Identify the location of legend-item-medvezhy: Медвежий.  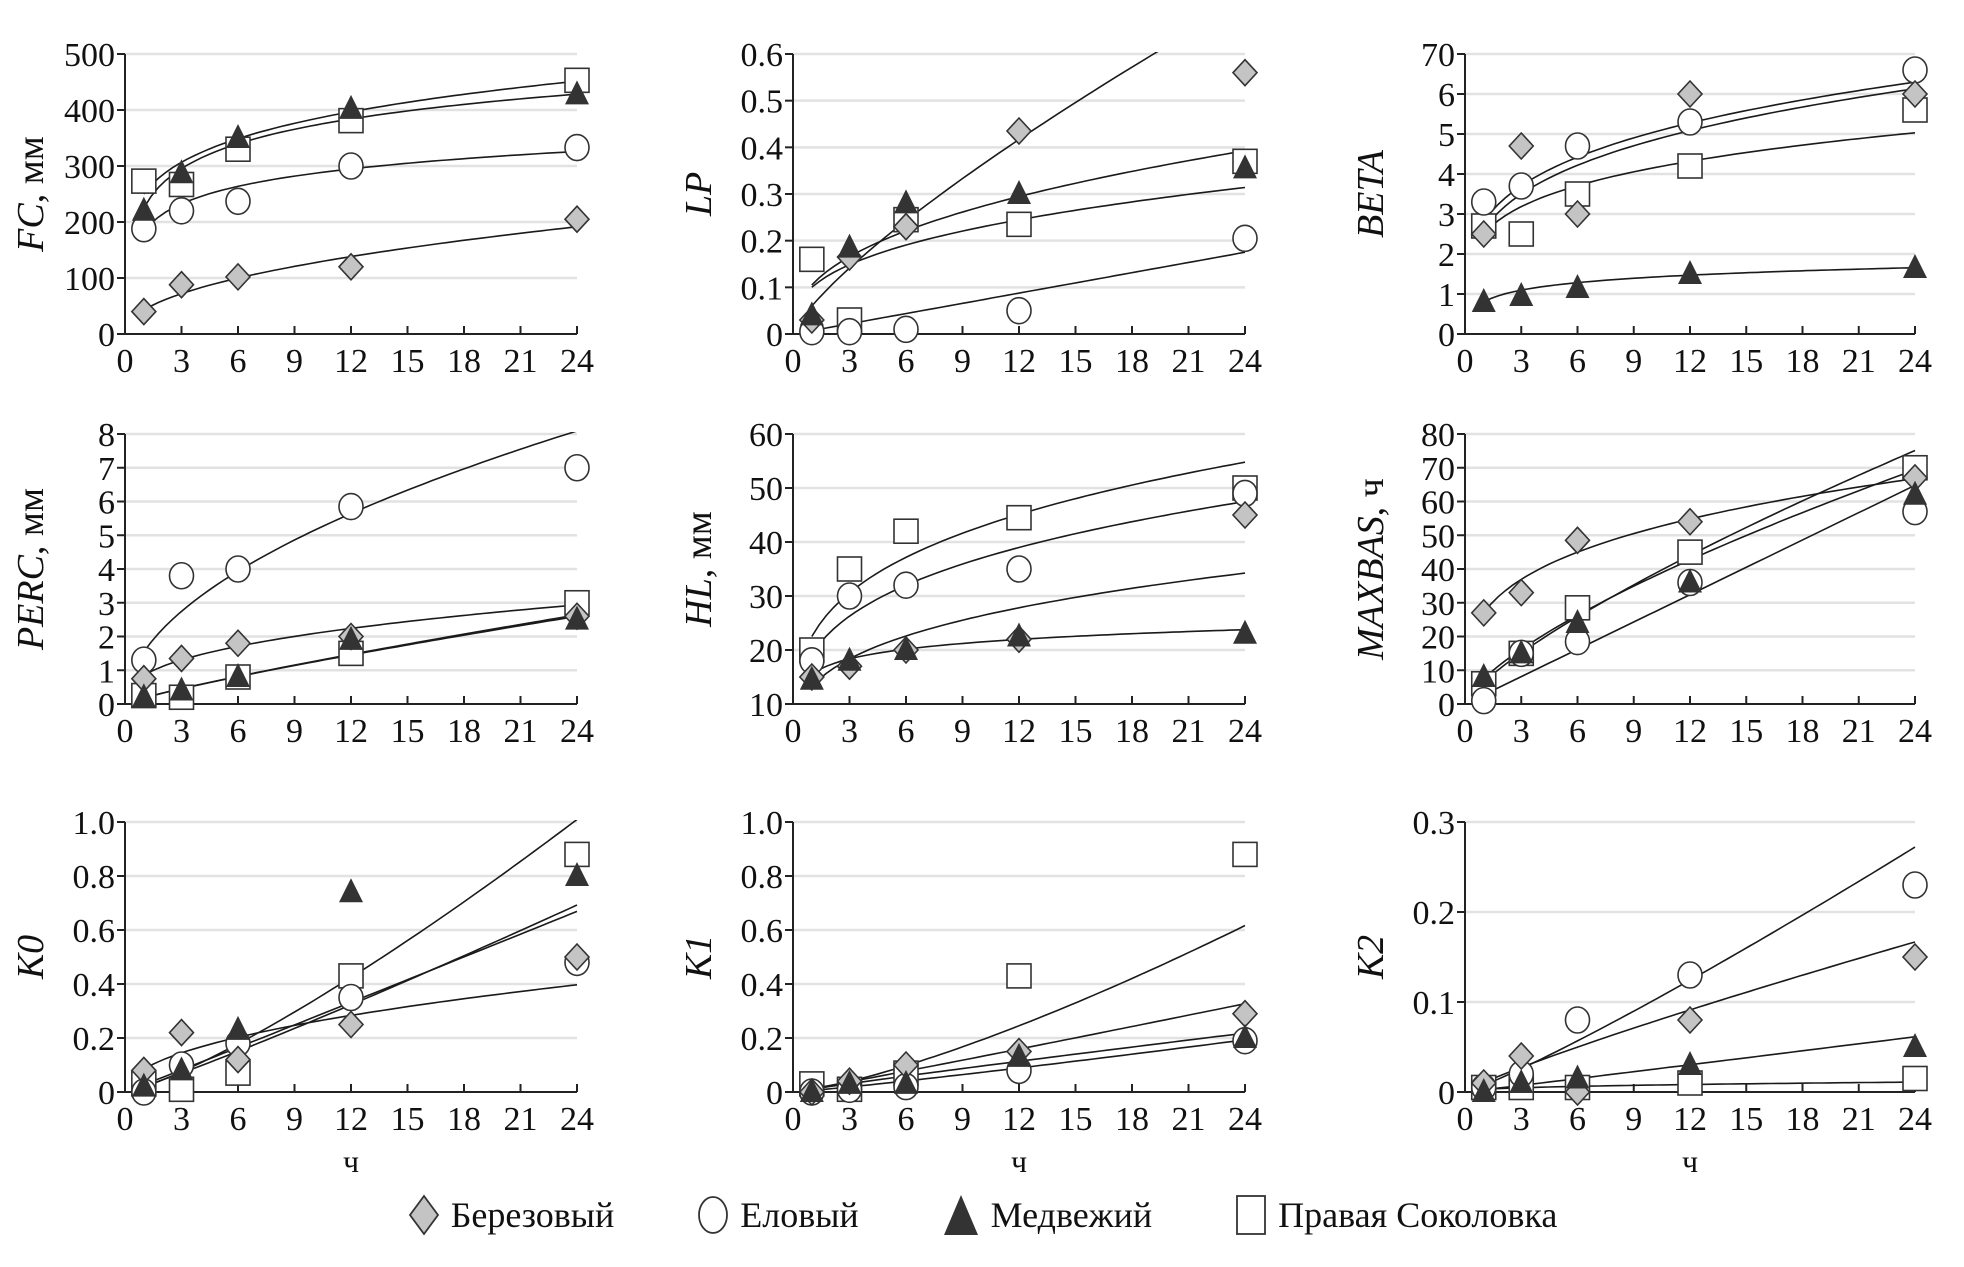
(1046, 1215).